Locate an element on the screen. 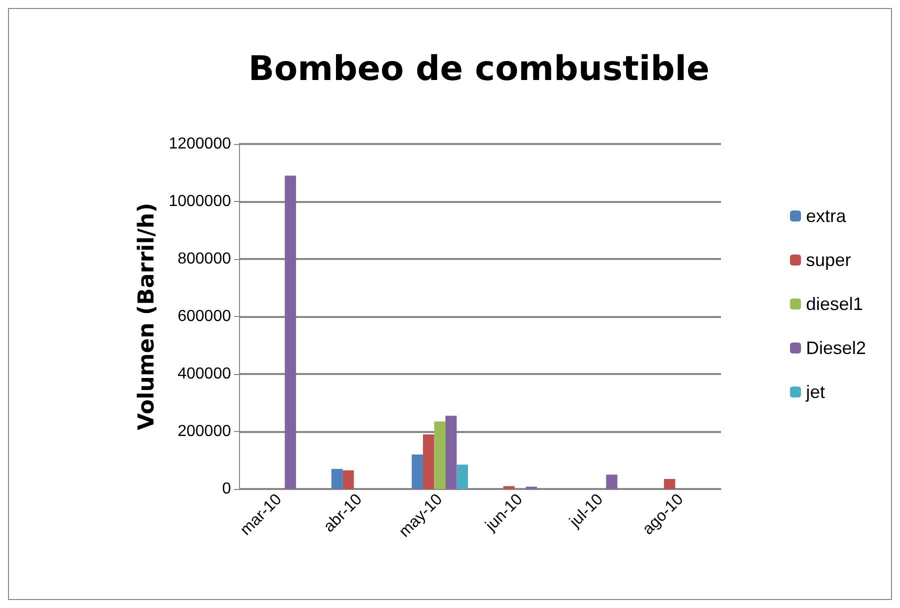 The image size is (900, 608). y-tick-label: 400000 is located at coordinates (205, 374).